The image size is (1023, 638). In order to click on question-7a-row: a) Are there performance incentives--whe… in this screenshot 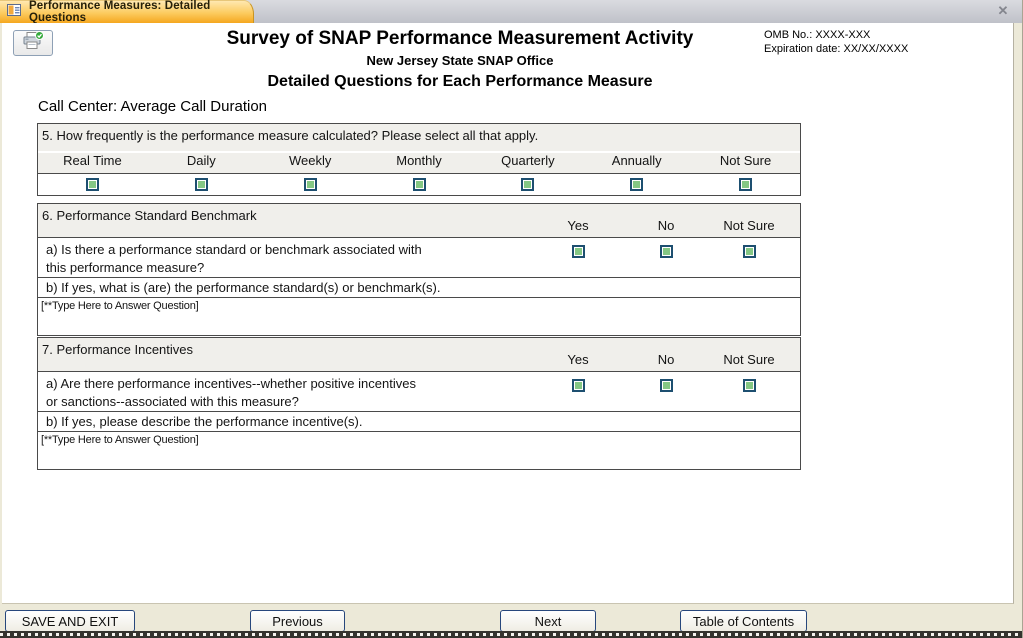, I will do `click(419, 391)`.